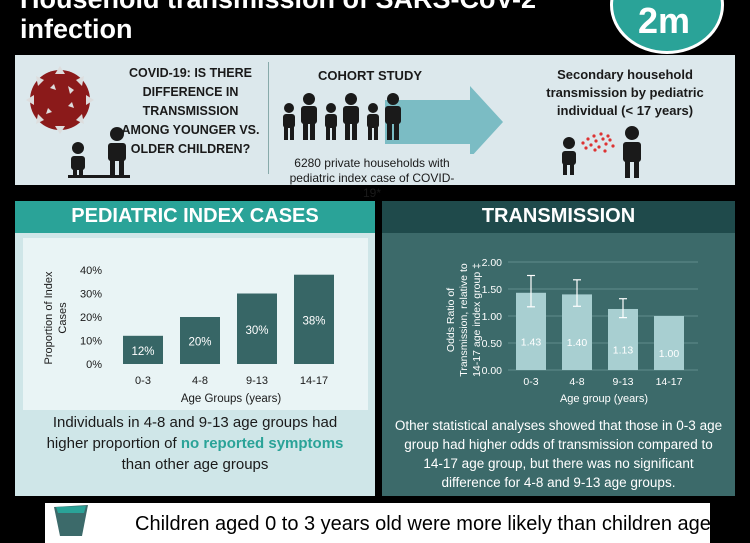  Describe the element at coordinates (231, 399) in the screenshot. I see `x-axis-label: Age Groups (years)` at that location.